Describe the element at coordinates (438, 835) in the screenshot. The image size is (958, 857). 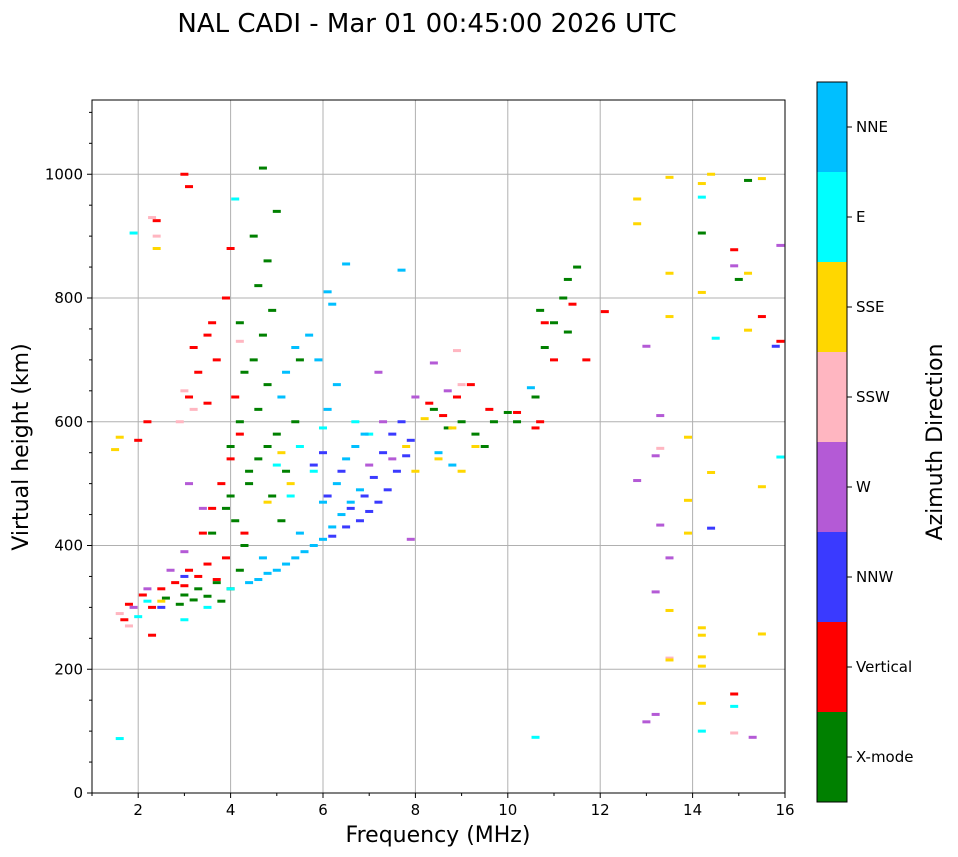
I see `x-axis-label: Frequency (MHz)` at that location.